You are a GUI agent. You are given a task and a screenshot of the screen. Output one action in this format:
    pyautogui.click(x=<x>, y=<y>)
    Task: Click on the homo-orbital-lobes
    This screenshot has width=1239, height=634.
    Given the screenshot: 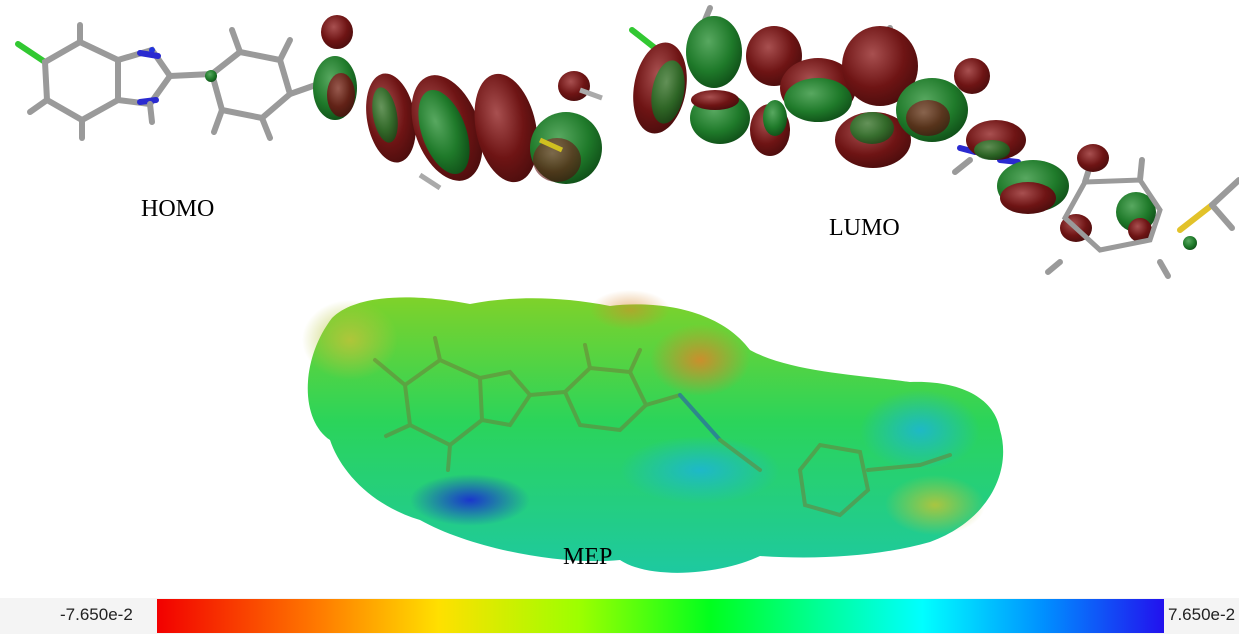 What is the action you would take?
    pyautogui.click(x=403, y=103)
    